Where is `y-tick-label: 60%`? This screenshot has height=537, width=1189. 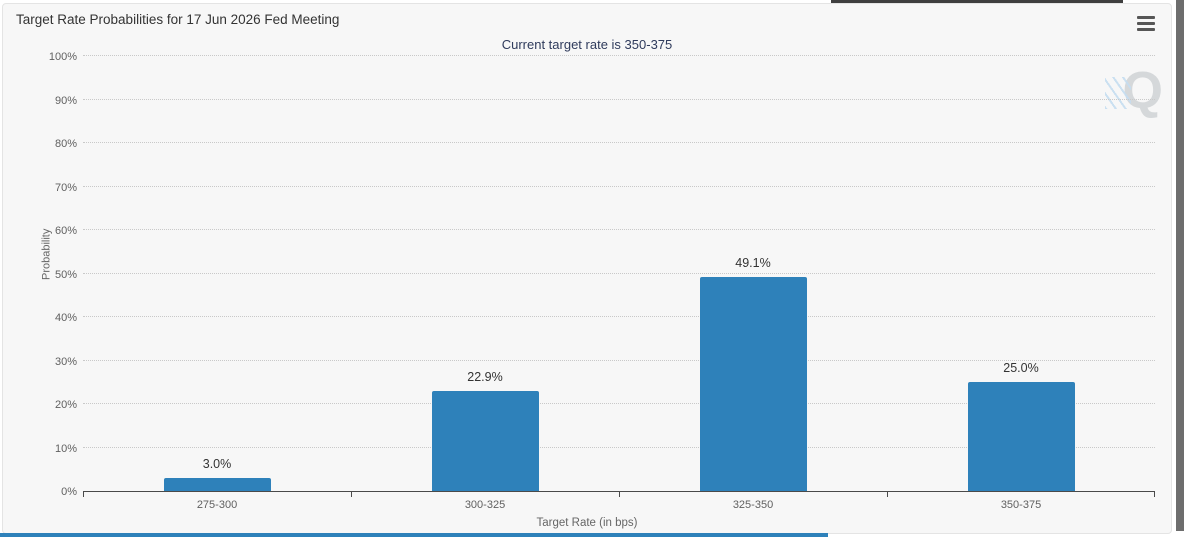 y-tick-label: 60% is located at coordinates (65, 231).